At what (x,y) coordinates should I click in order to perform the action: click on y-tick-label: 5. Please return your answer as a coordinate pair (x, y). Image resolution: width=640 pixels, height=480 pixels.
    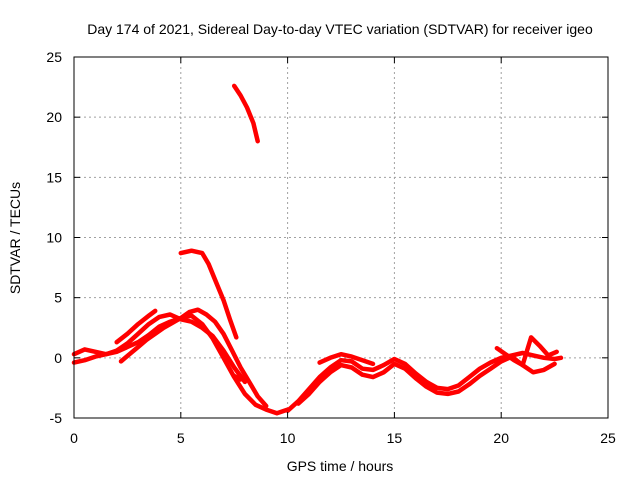
    Looking at the image, I should click on (58, 298).